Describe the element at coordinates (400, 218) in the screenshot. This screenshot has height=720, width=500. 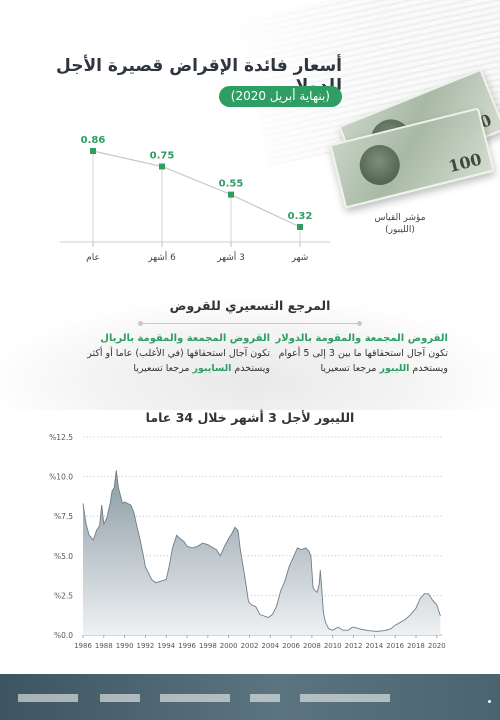
I see `gauge-label-line1: مؤشر القياس` at that location.